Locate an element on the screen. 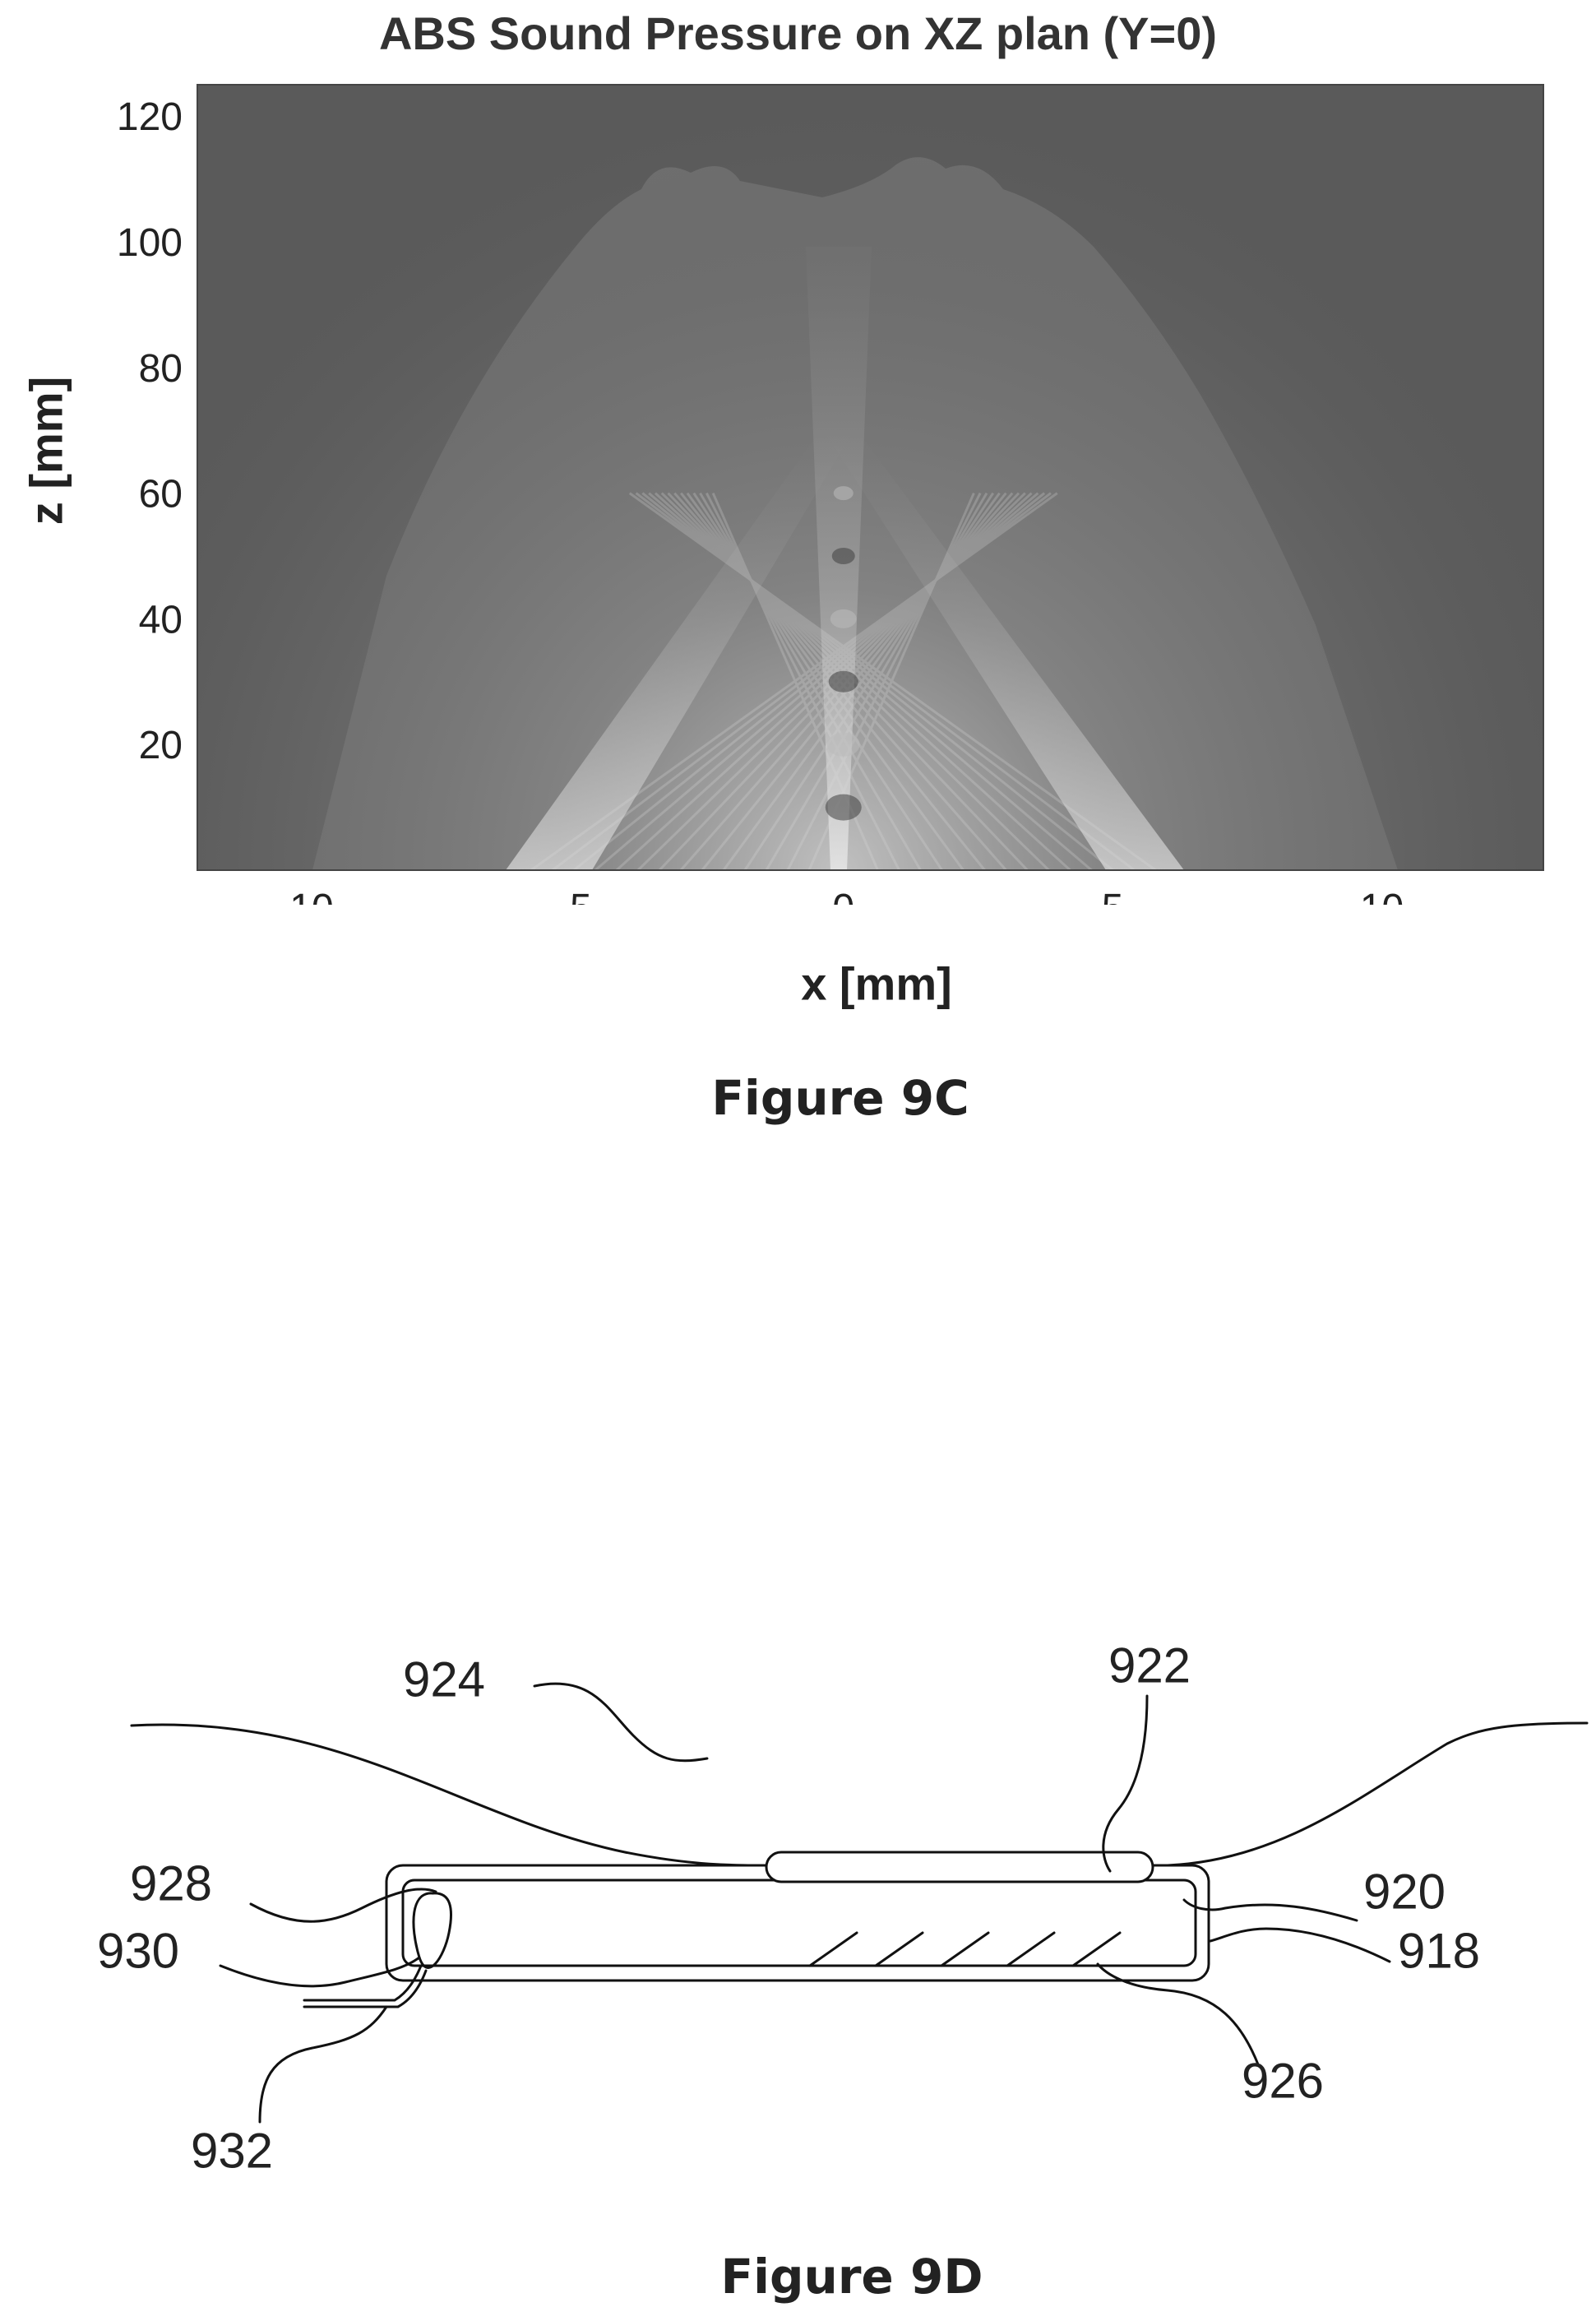  device-inner-housing is located at coordinates (799, 1923).